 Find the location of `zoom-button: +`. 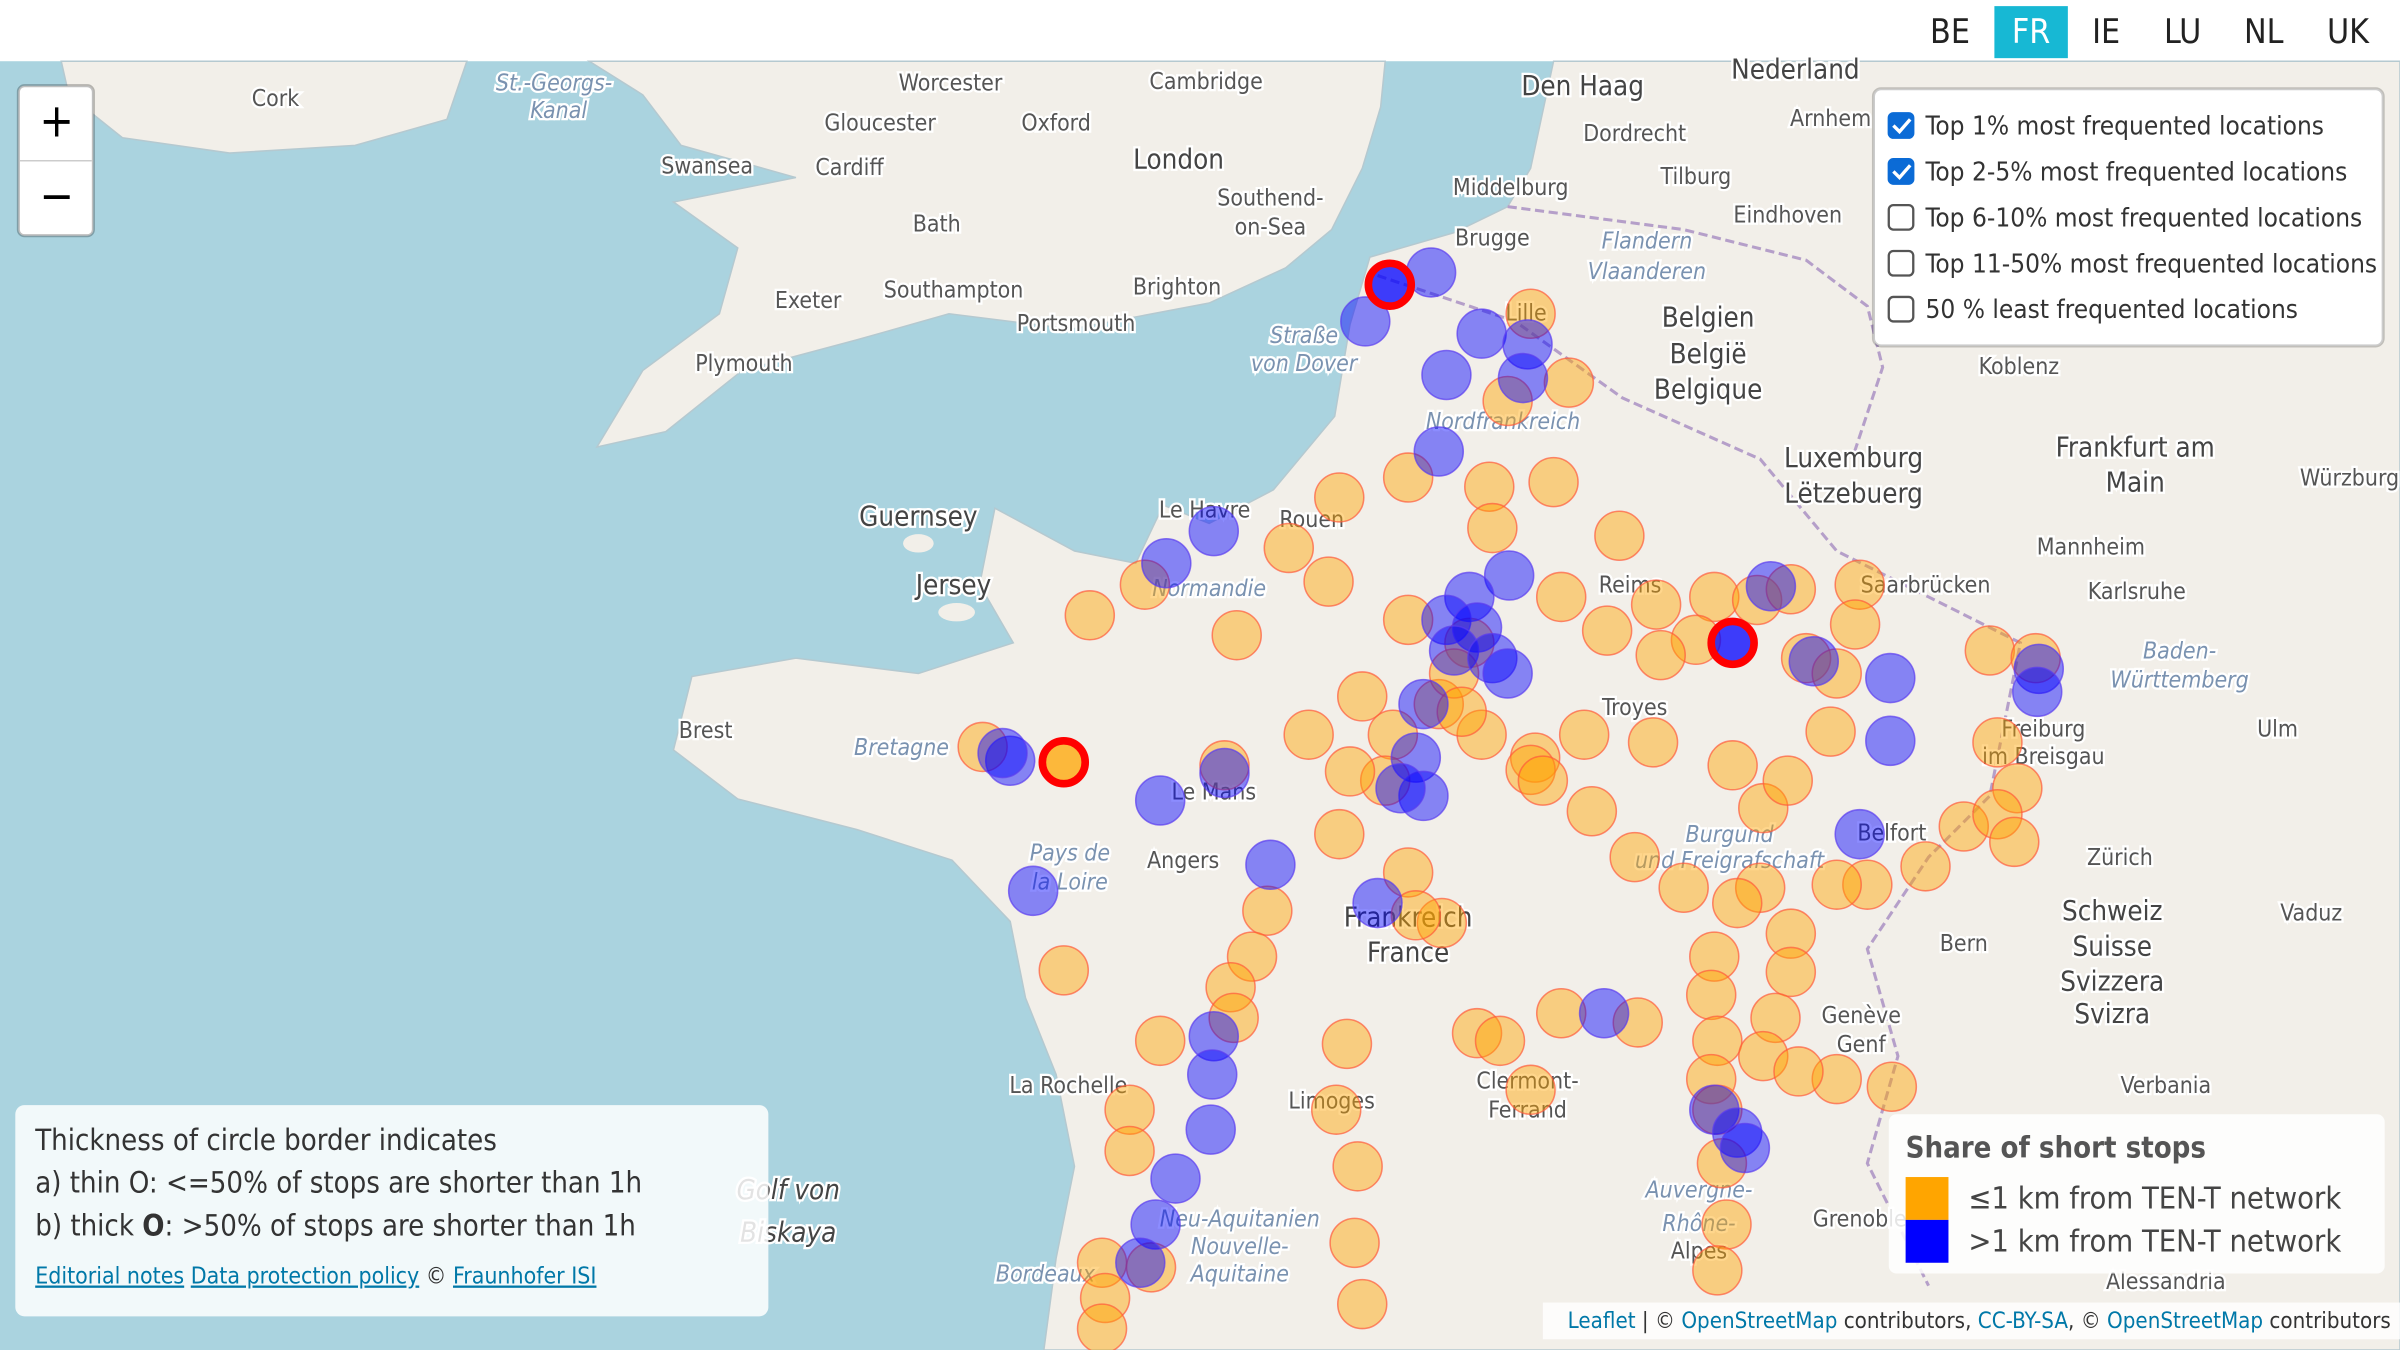

zoom-button: + is located at coordinates (56, 120).